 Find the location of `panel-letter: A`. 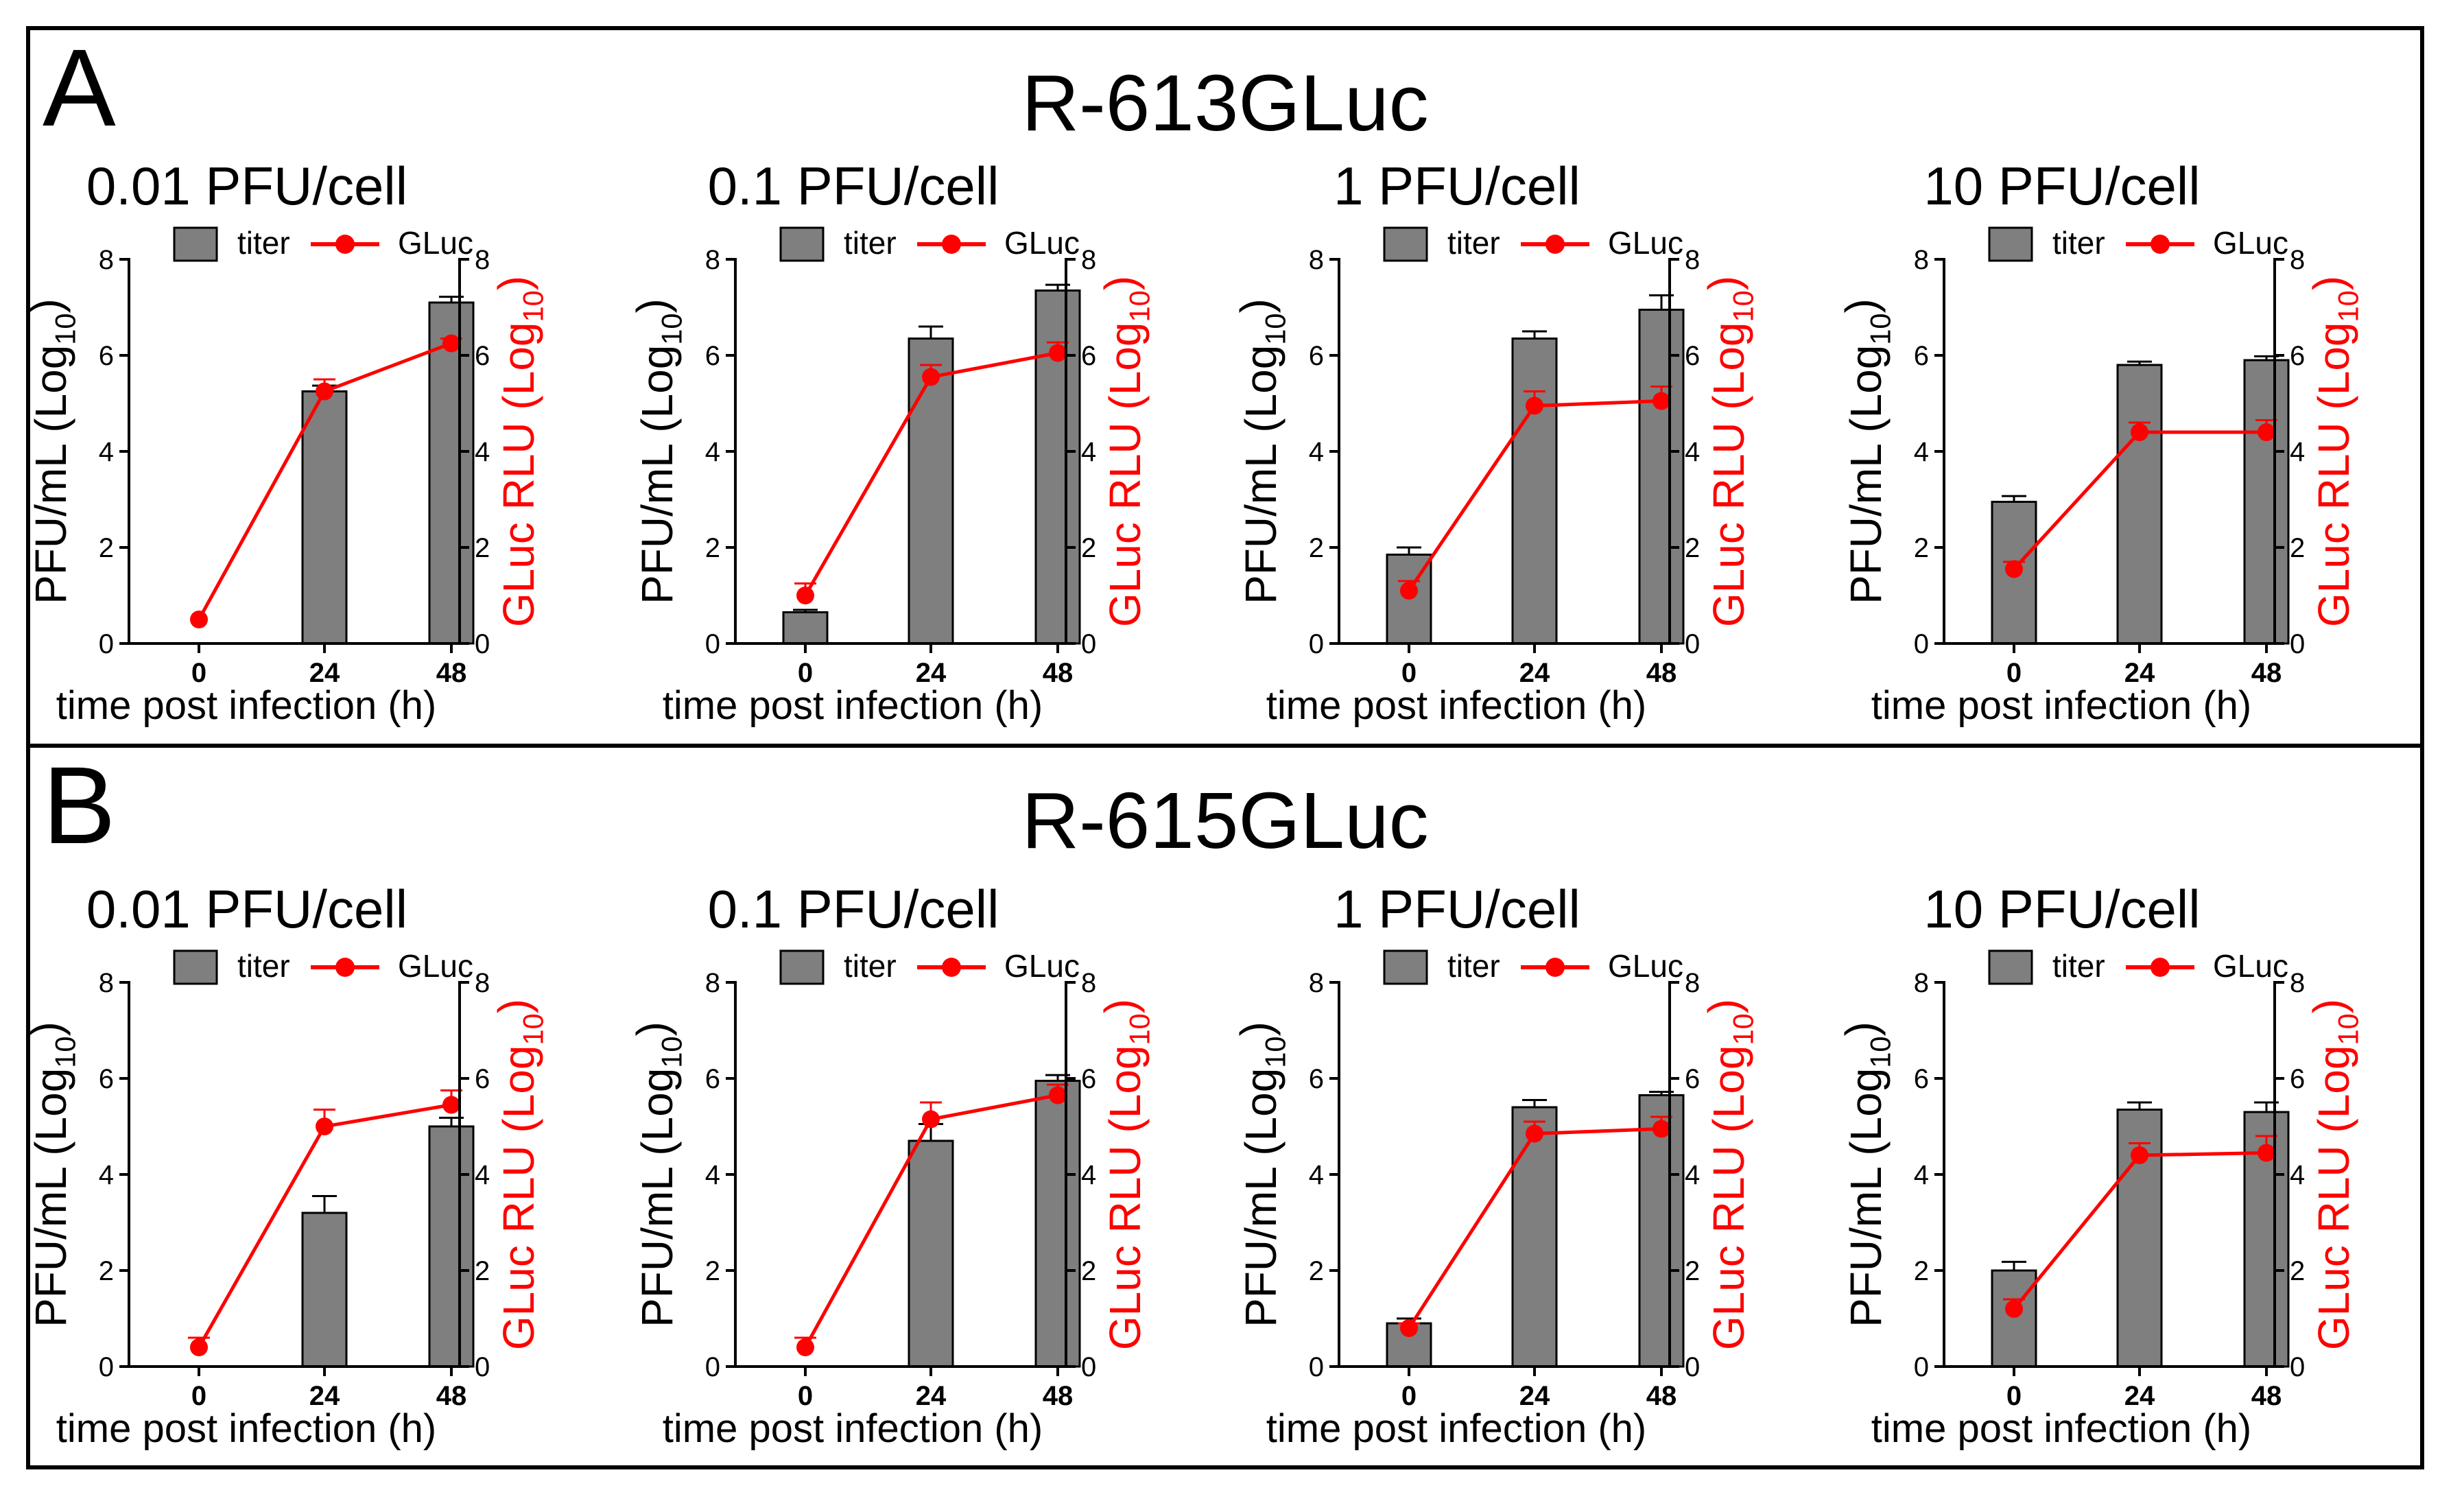

panel-letter: A is located at coordinates (79, 87).